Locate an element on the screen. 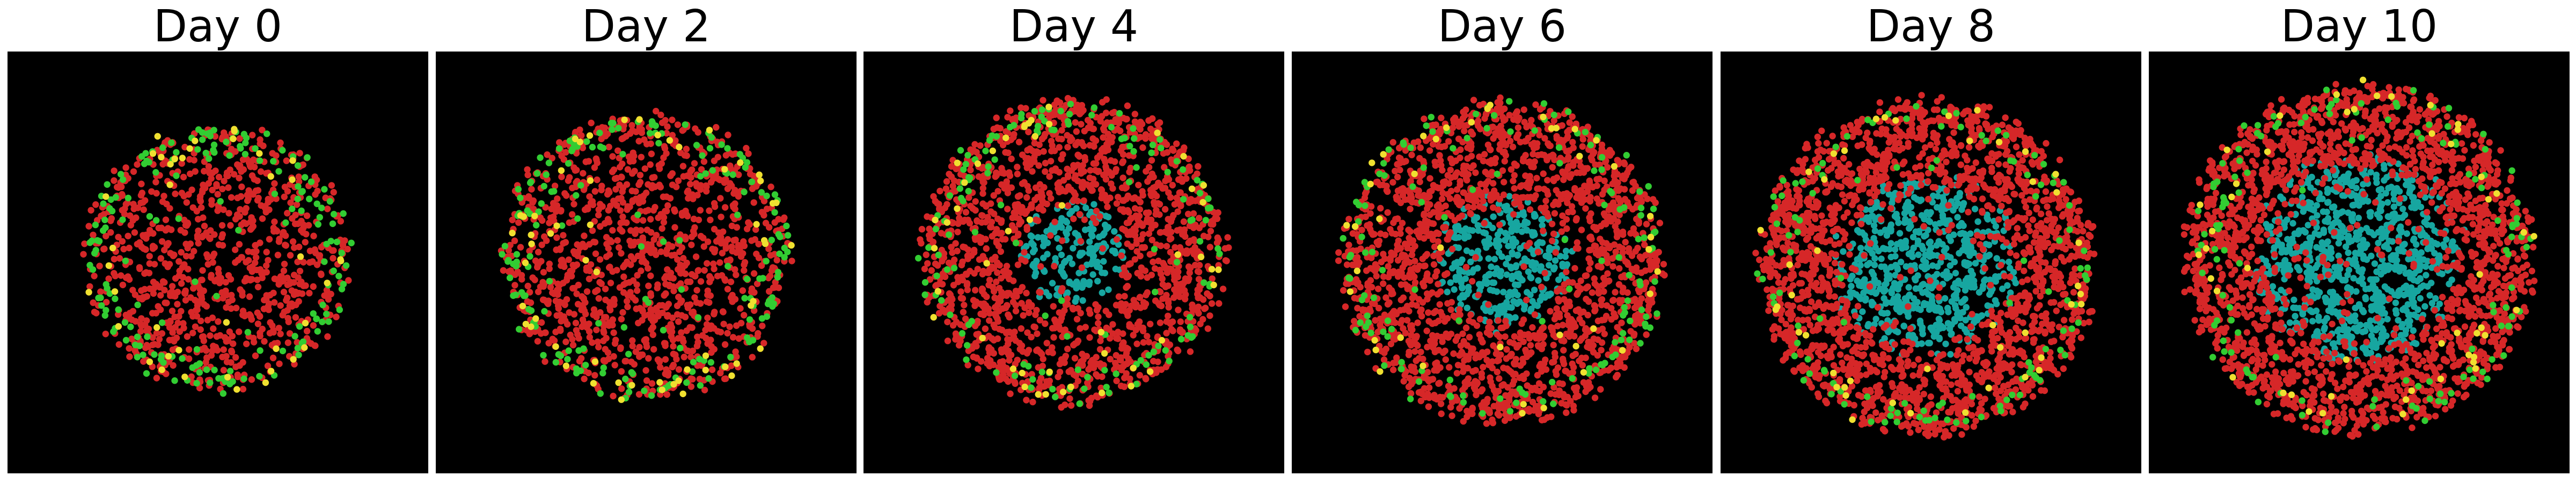 The image size is (2576, 483). panel-title-day-0: Day 0 is located at coordinates (218, 26).